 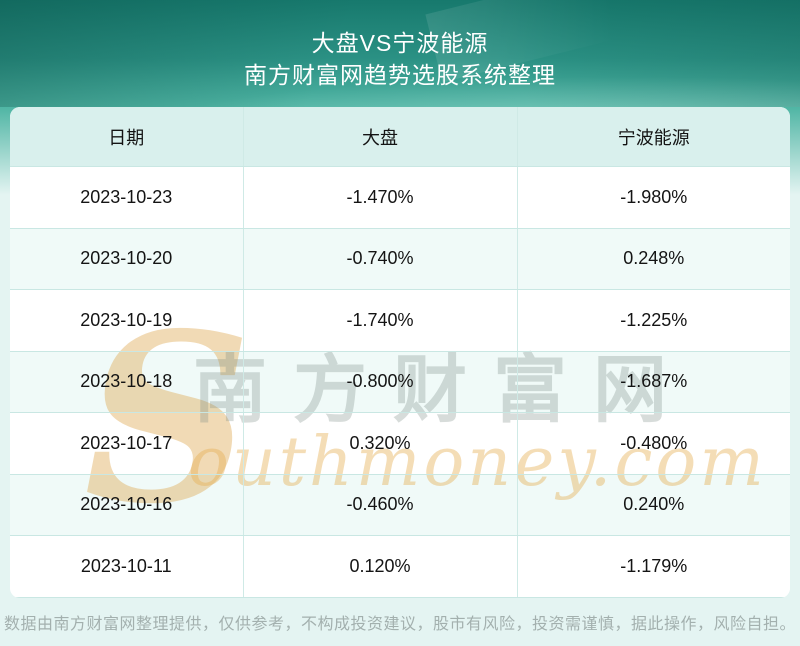 I want to click on date-cell: 2023-10-23, so click(x=126, y=197).